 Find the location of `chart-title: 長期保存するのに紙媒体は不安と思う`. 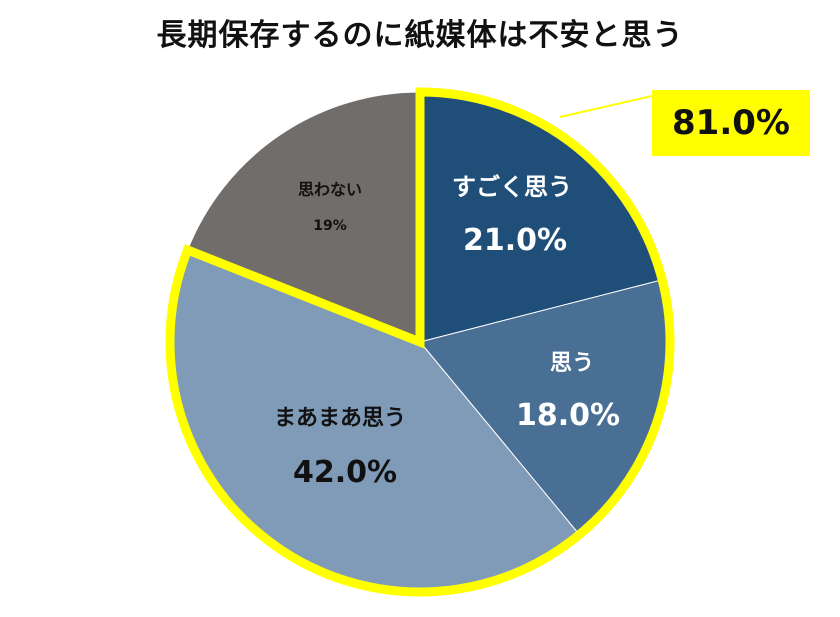

chart-title: 長期保存するのに紙媒体は不安と思う is located at coordinates (420, 35).